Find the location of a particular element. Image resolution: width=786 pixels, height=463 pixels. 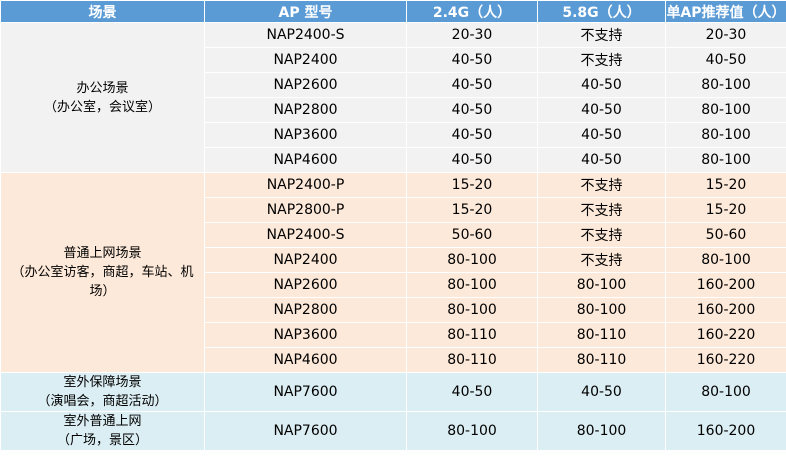

table-row: NAP2800 40-50 40-50 80-100 is located at coordinates (393, 110).